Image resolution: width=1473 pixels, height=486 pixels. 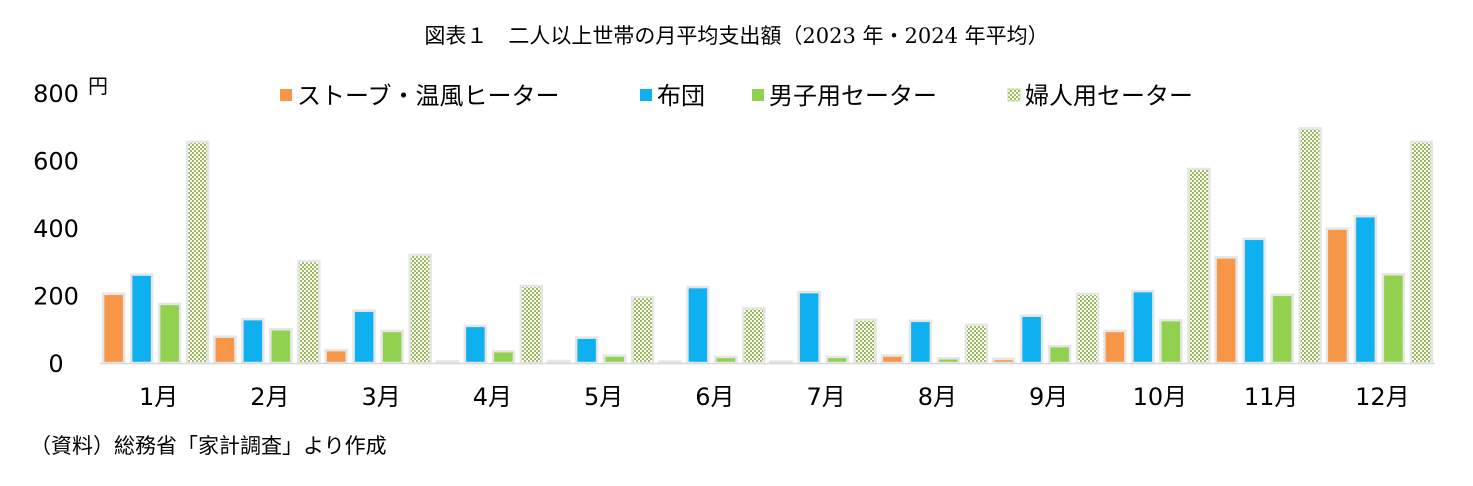 I want to click on x-axis: 1月 2月 3月 4月 5月 6月 7月 8月 9月 10月 11月 12月, so click(x=767, y=386).